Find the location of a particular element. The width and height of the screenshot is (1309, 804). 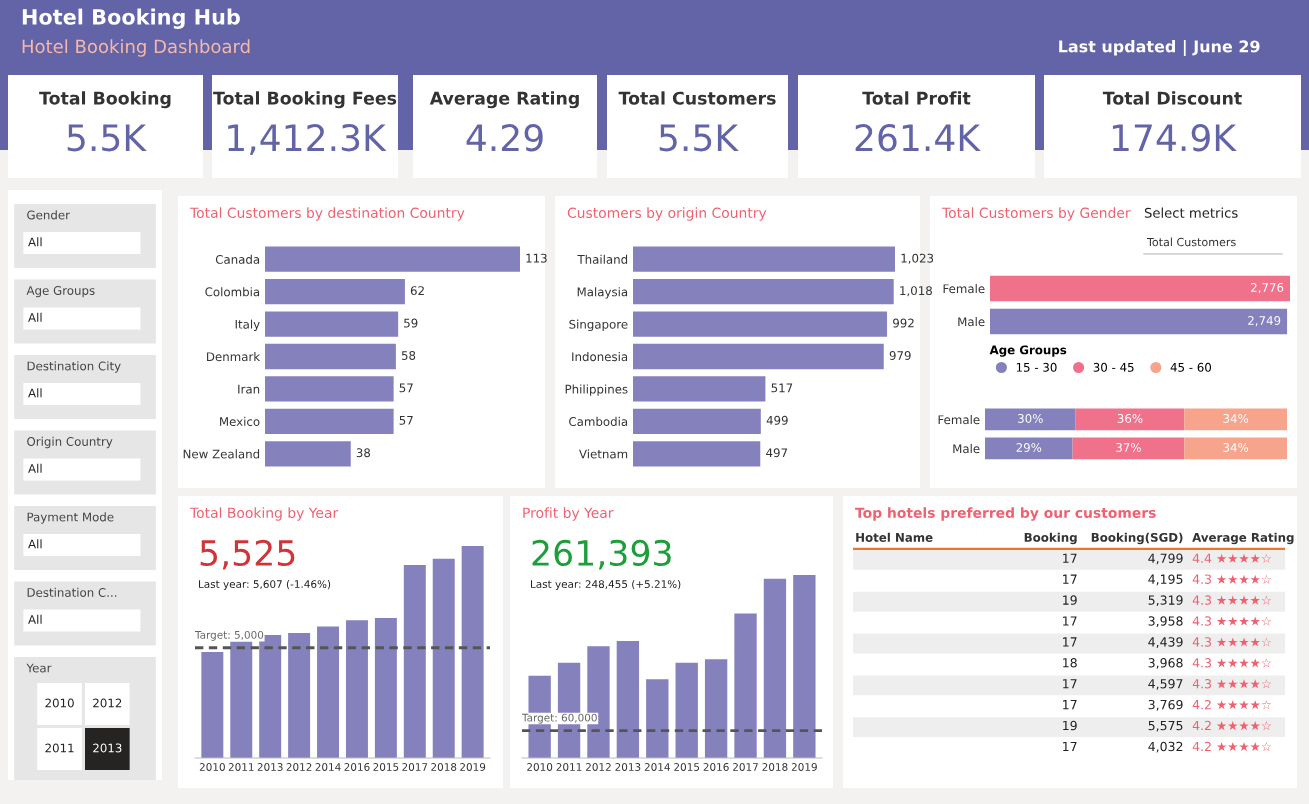

text: Average Rating is located at coordinates (1243, 538).